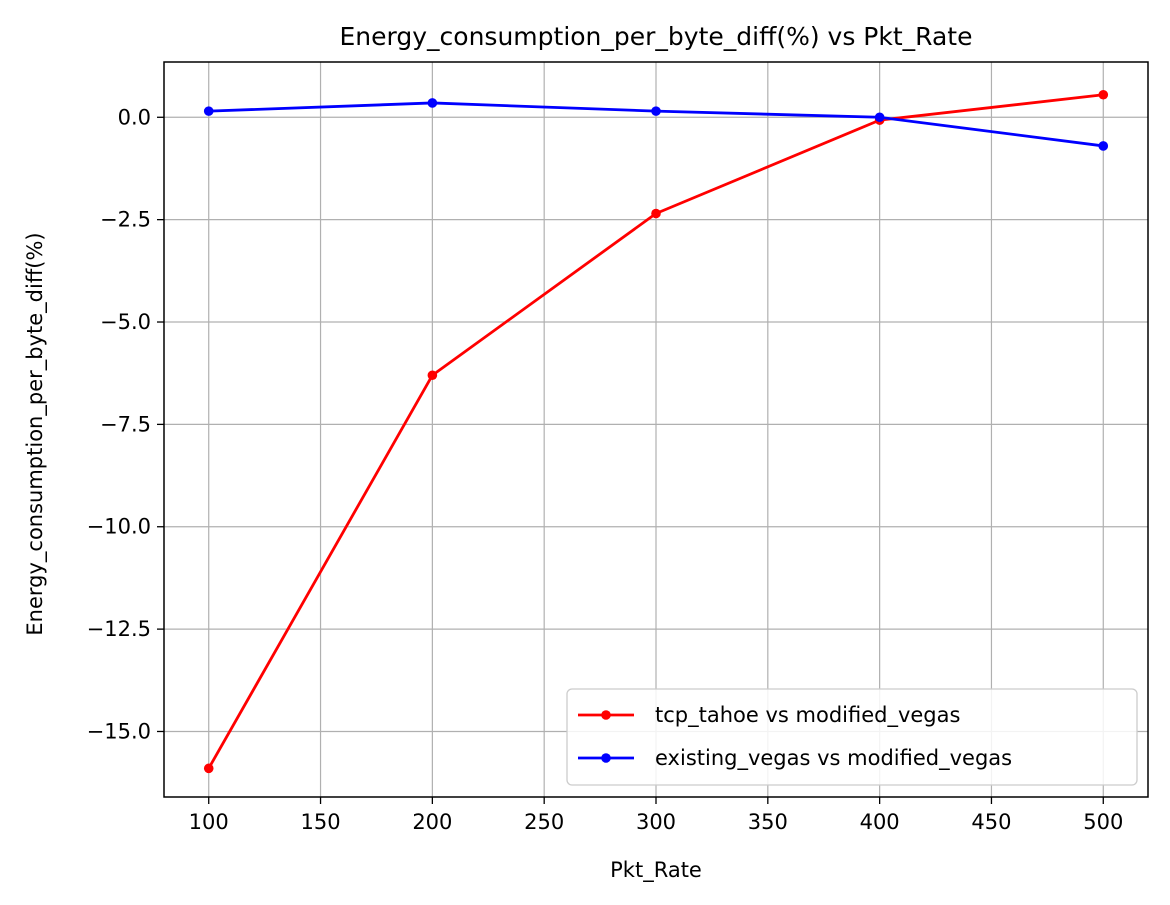 This screenshot has height=905, width=1170. Describe the element at coordinates (807, 715) in the screenshot. I see `legend-label: tcp_tahoe vs modified_vegas` at that location.